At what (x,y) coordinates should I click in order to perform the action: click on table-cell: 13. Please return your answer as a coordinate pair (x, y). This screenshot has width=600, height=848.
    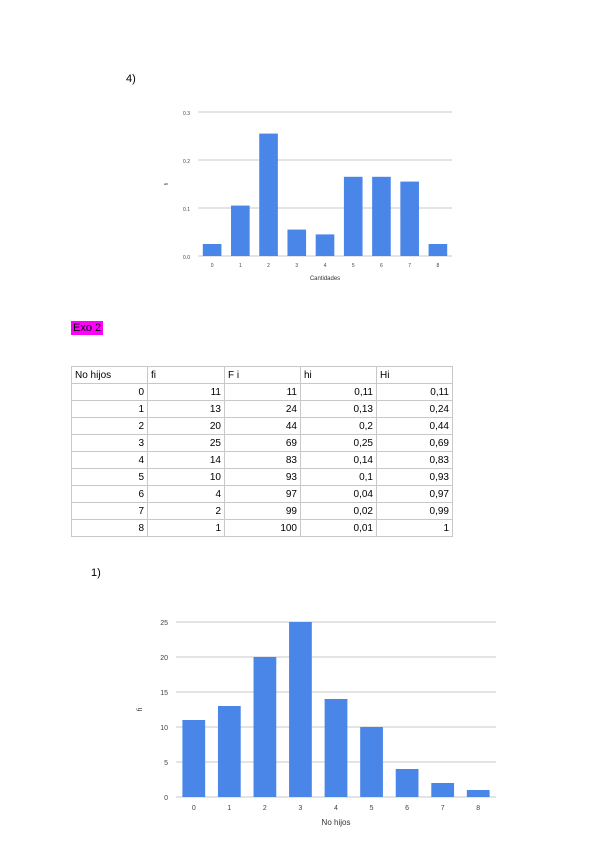
    Looking at the image, I should click on (186, 409).